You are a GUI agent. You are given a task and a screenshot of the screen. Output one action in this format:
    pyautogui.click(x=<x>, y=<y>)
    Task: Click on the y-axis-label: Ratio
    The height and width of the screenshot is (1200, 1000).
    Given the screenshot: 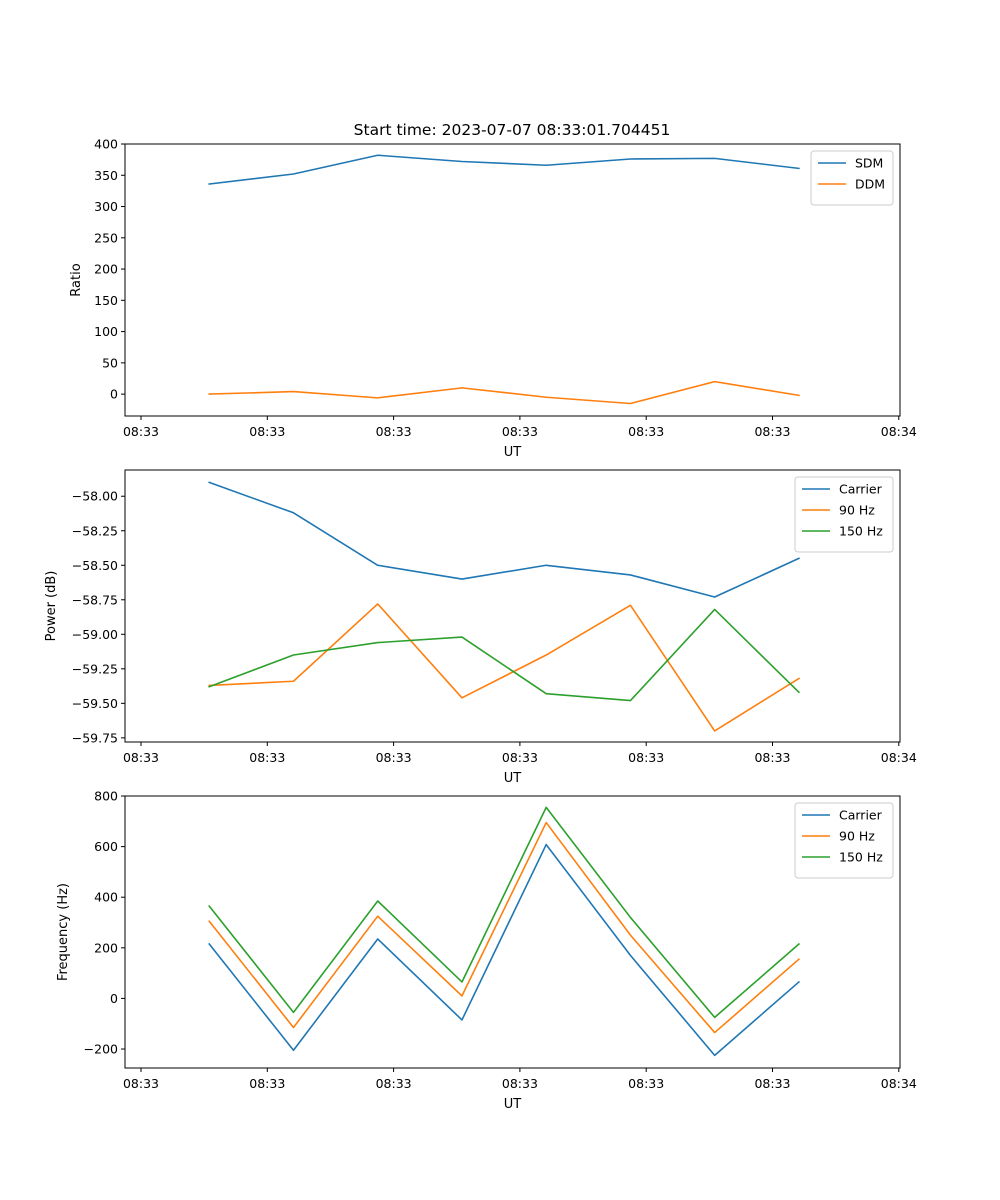 What is the action you would take?
    pyautogui.click(x=76, y=279)
    